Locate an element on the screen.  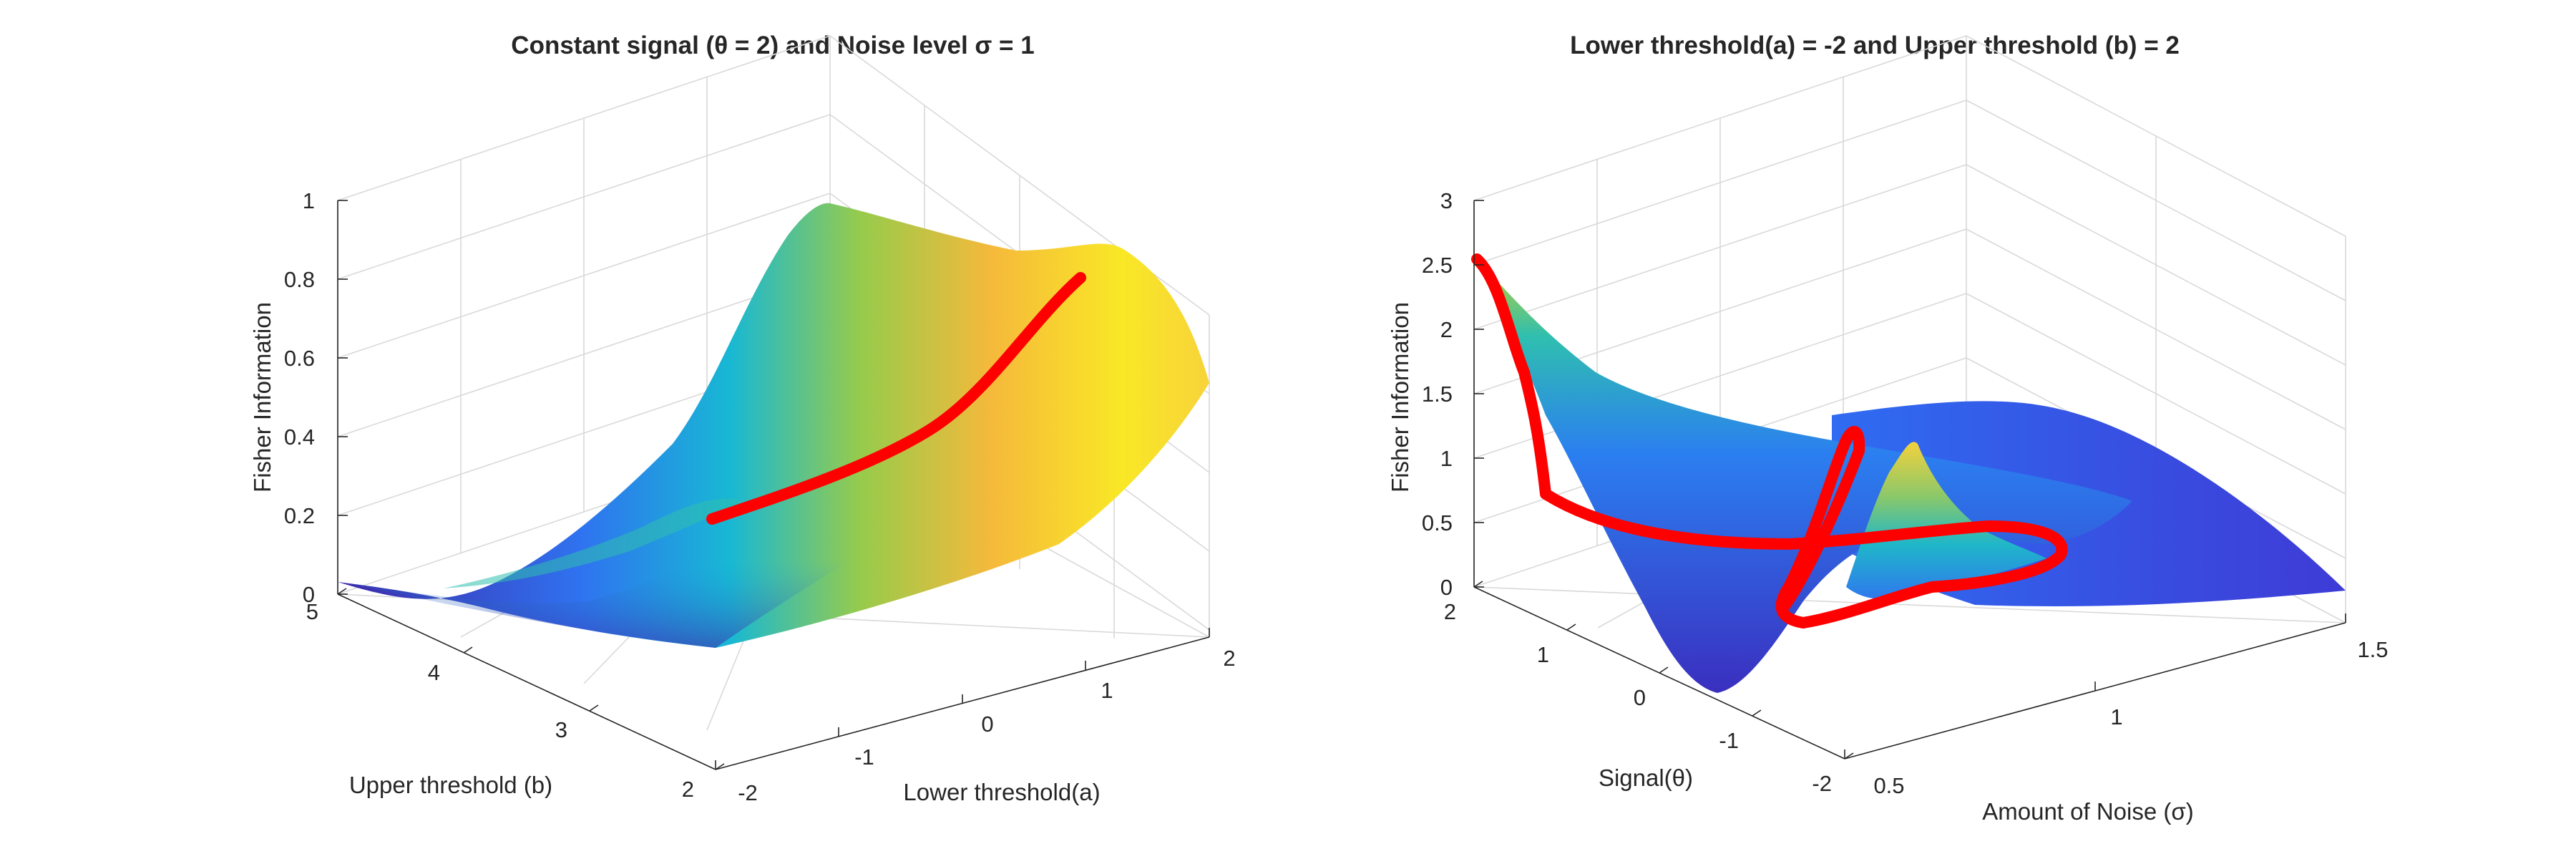
left-ylabel: Upper threshold (b) is located at coordinates (450, 785).